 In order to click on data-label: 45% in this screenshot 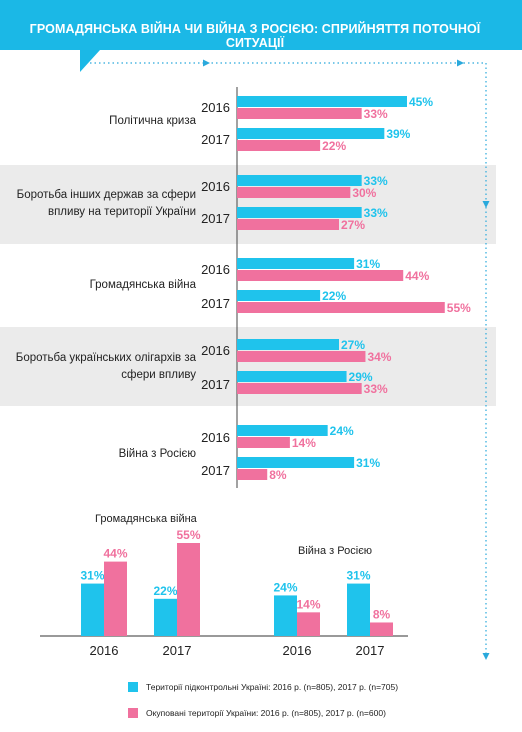, I will do `click(421, 102)`.